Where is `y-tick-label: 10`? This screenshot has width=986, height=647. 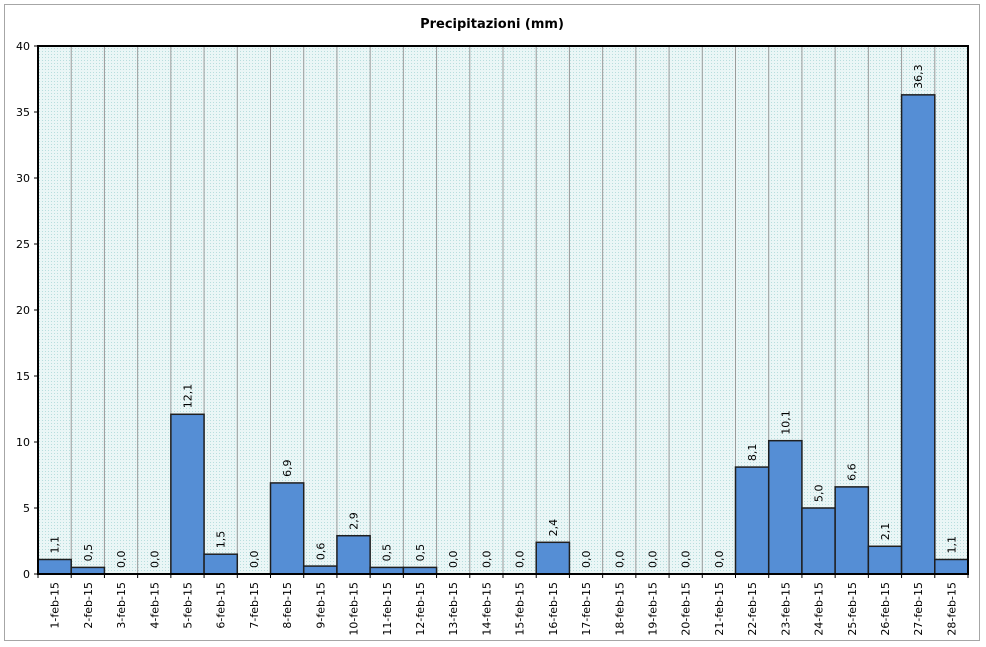
y-tick-label: 10 is located at coordinates (23, 442).